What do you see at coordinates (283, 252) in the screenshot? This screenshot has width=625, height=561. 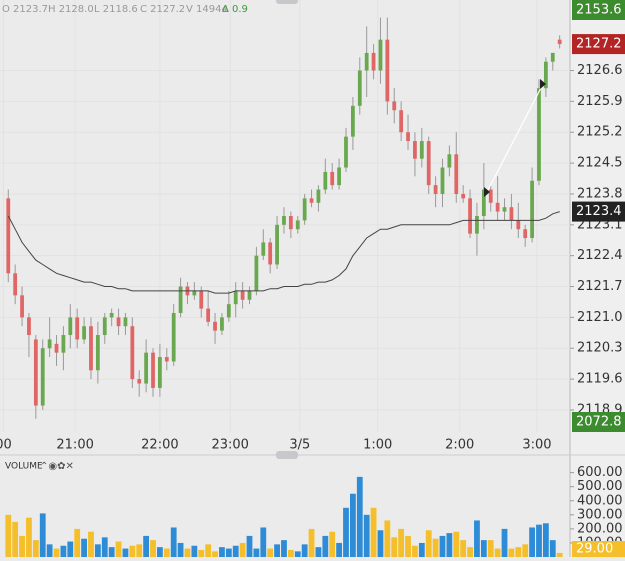 I see `ma-line` at bounding box center [283, 252].